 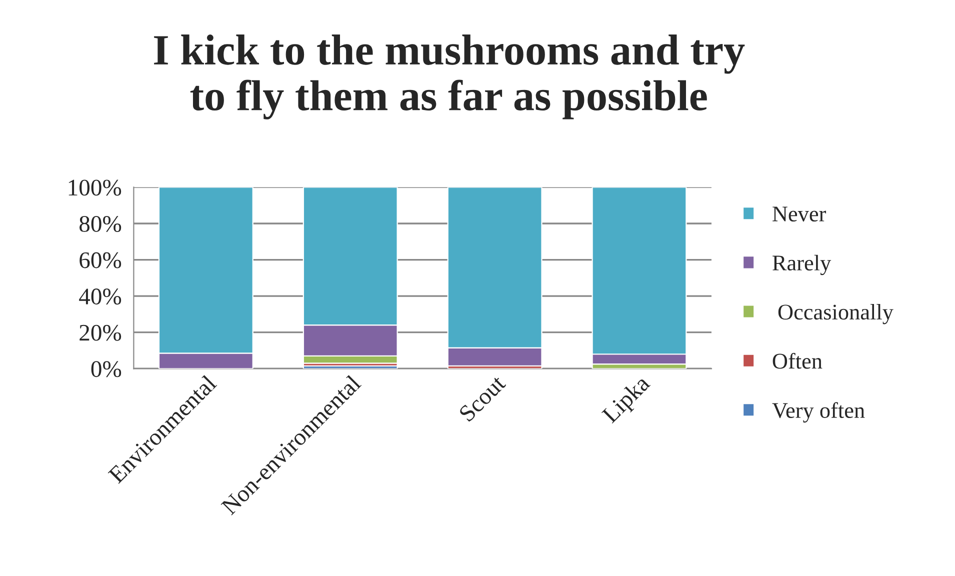 I want to click on y-tick-label: 60%, so click(x=101, y=260).